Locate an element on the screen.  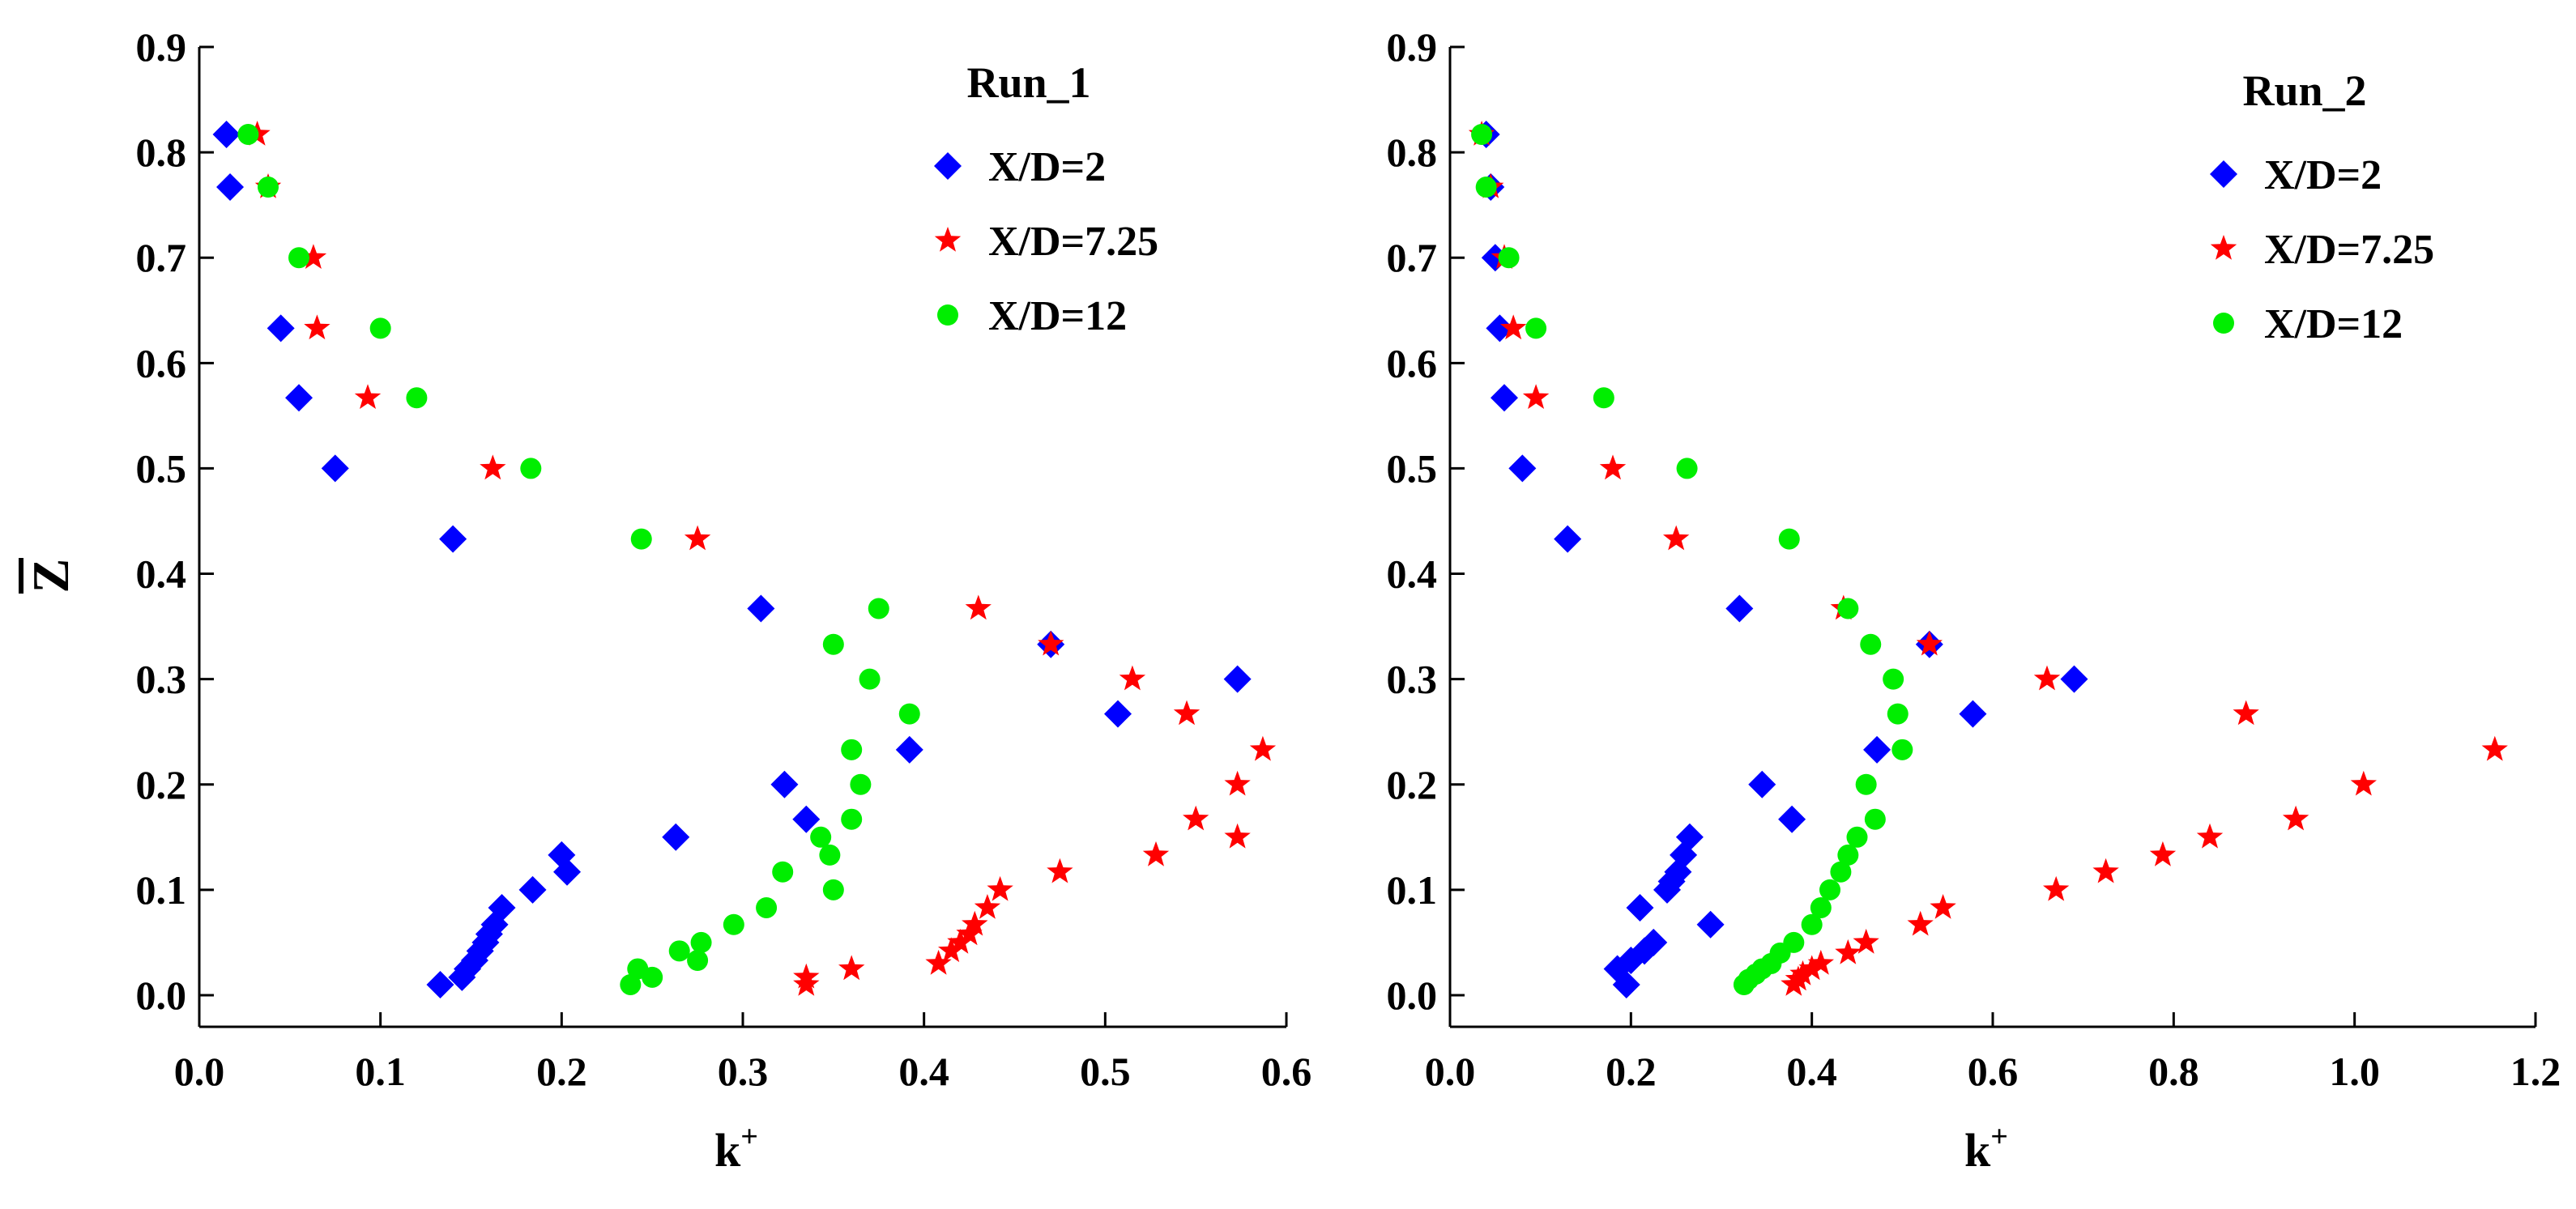
y-axis-title-text: Z is located at coordinates (50, 576).